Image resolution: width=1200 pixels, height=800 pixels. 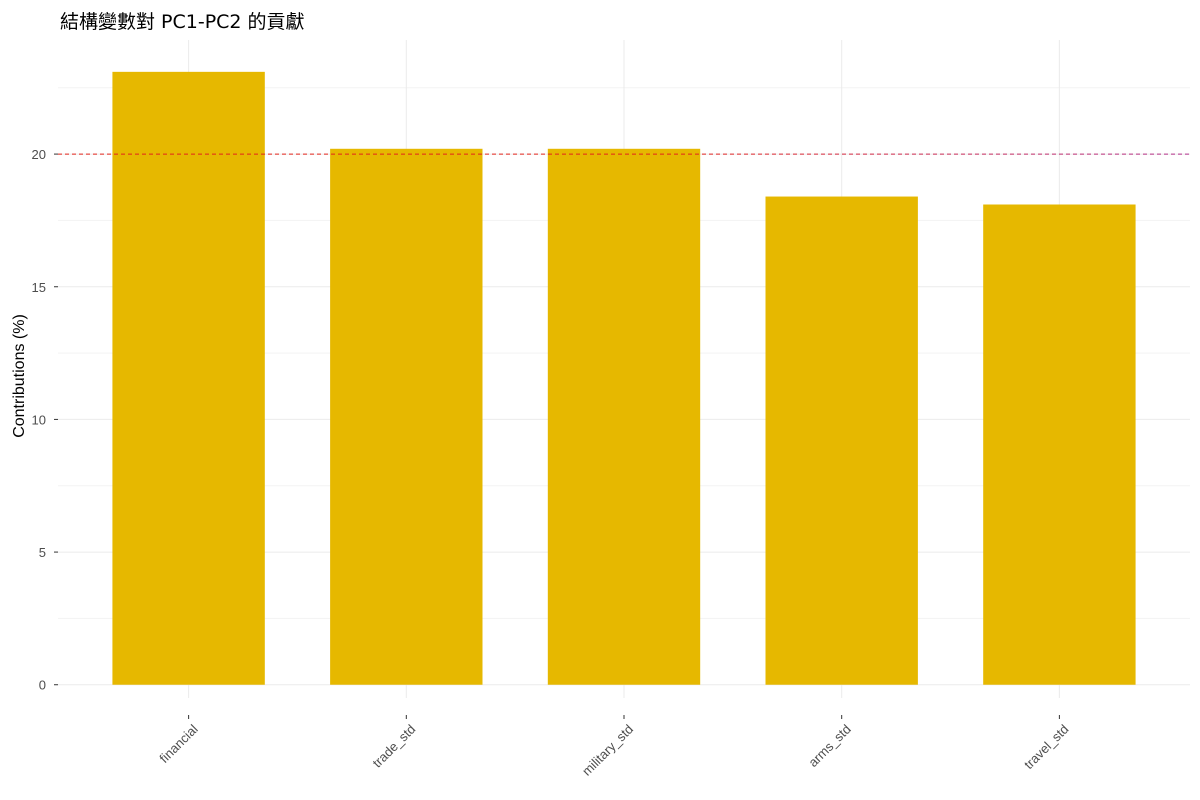 I want to click on x-tick-label-trade_std: trade_std, so click(x=393, y=746).